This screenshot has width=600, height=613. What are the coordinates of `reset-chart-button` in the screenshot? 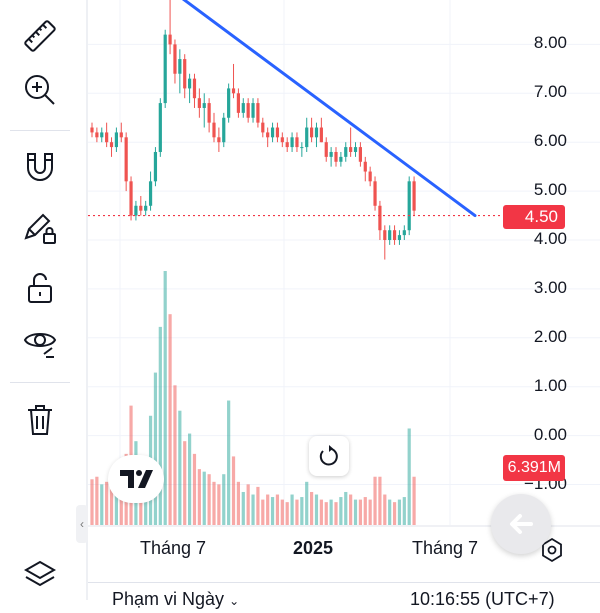 It's located at (329, 456).